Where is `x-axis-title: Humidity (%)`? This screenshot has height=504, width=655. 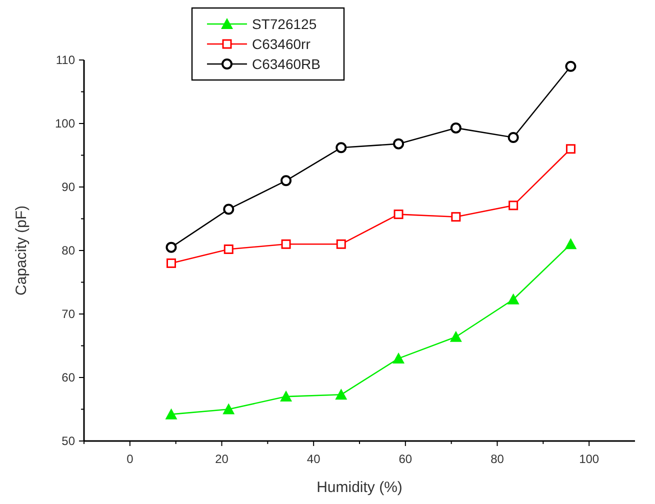 x-axis-title: Humidity (%) is located at coordinates (359, 487).